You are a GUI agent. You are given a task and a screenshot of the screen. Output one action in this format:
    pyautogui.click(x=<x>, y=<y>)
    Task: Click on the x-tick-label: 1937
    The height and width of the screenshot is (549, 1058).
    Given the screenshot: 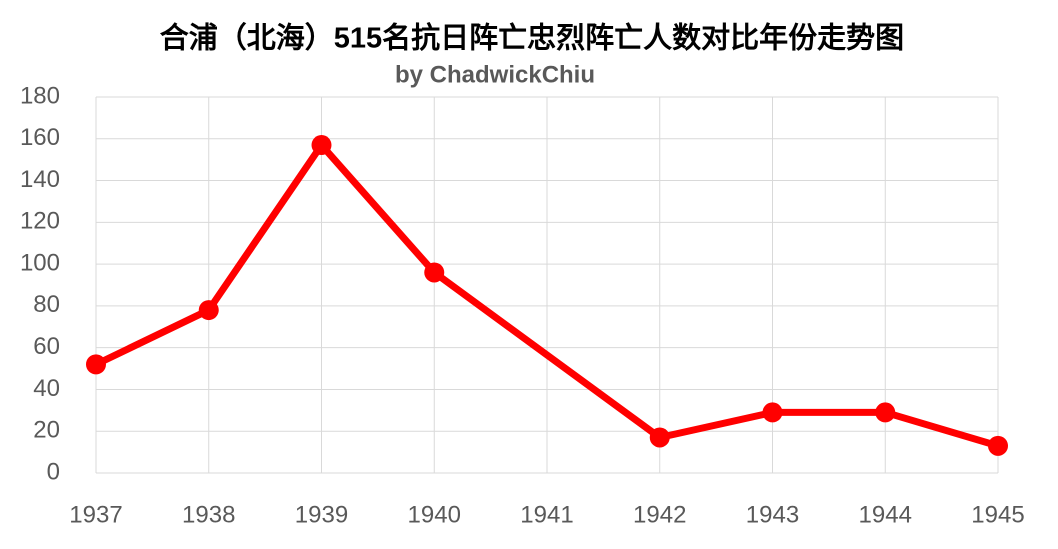 What is the action you would take?
    pyautogui.click(x=95, y=514)
    